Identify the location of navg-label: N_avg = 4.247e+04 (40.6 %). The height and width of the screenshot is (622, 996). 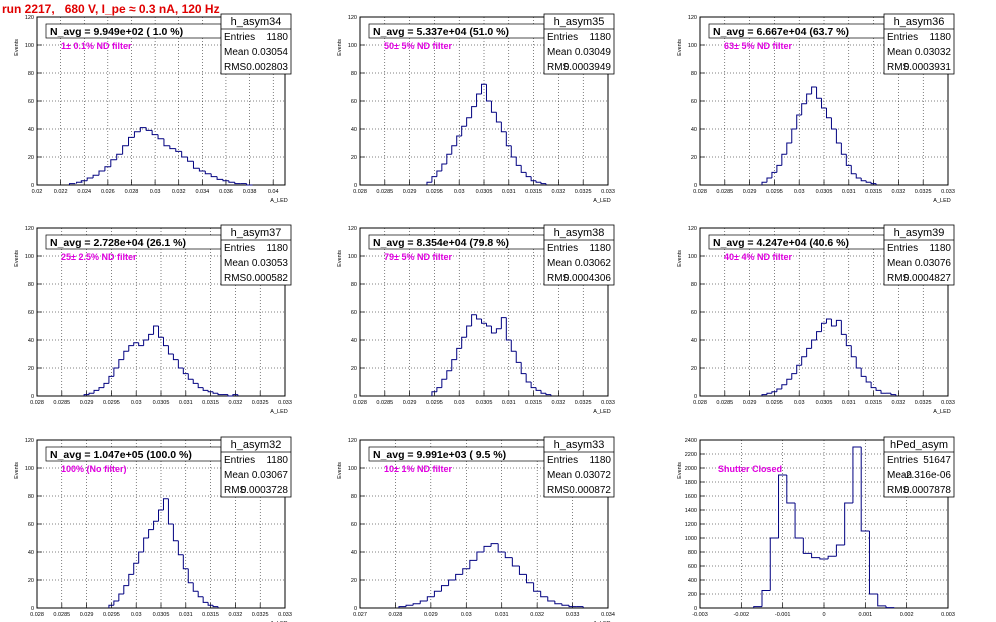
(781, 243).